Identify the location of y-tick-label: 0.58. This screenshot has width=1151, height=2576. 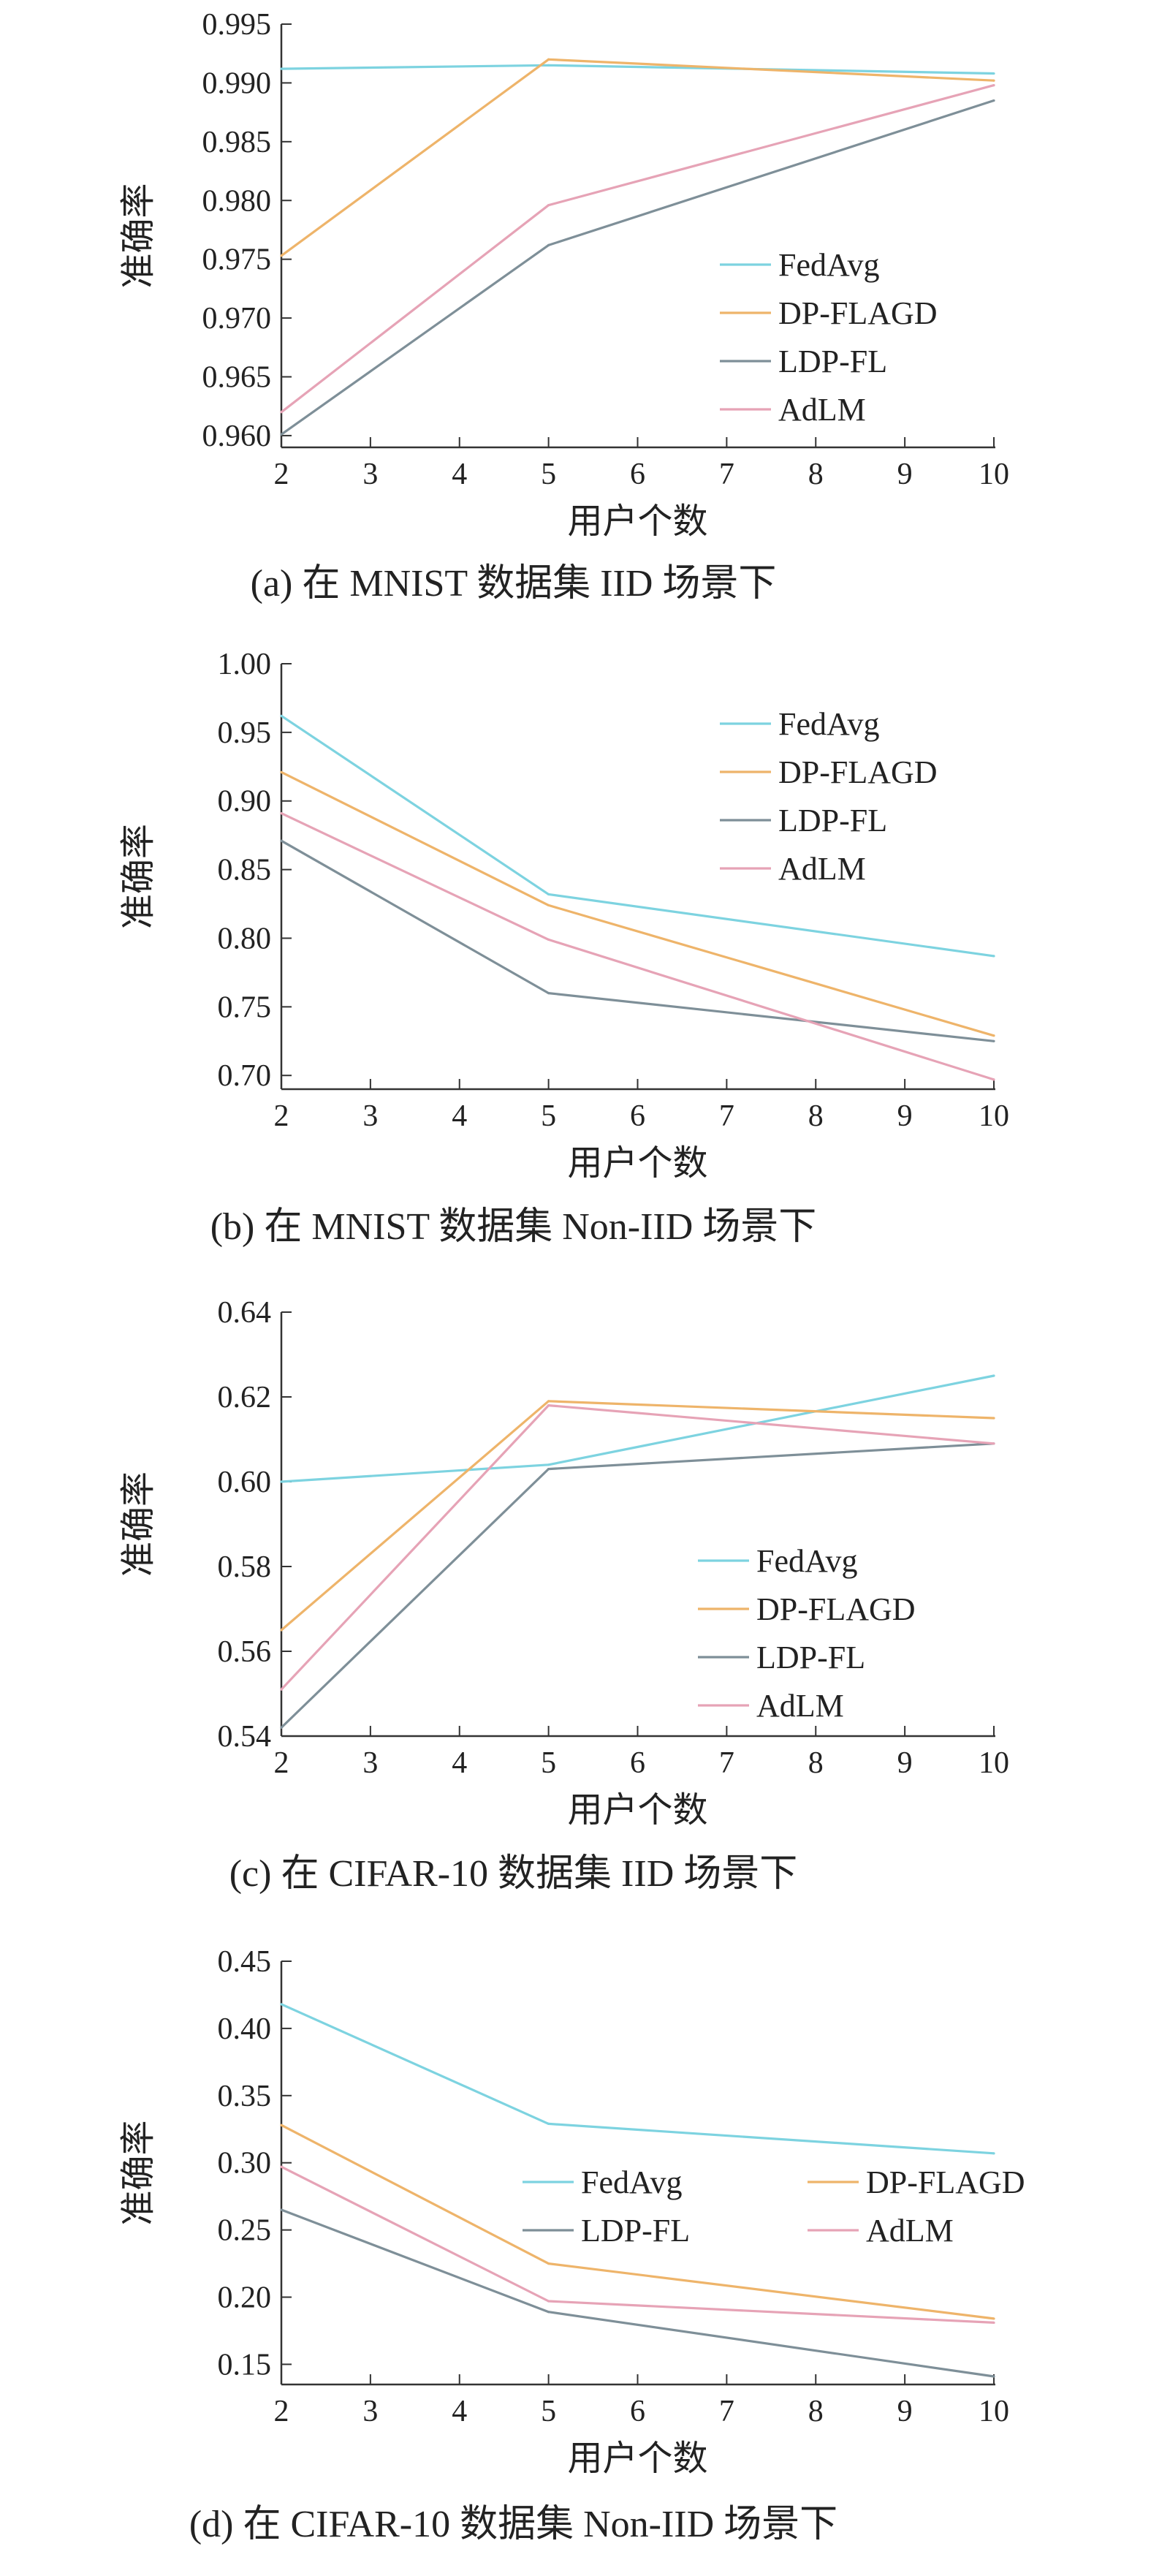
(245, 1567).